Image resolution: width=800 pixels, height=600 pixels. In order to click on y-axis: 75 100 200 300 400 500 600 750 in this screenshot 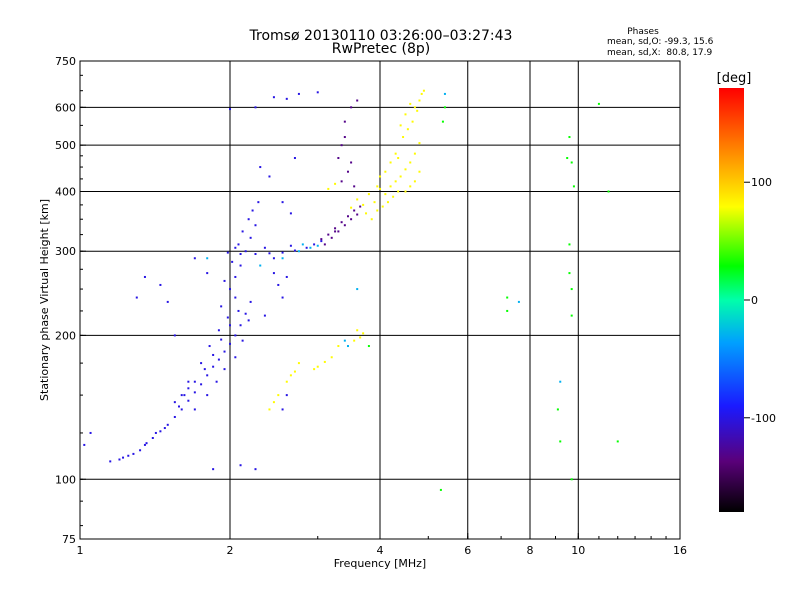, I will do `click(70, 300)`.